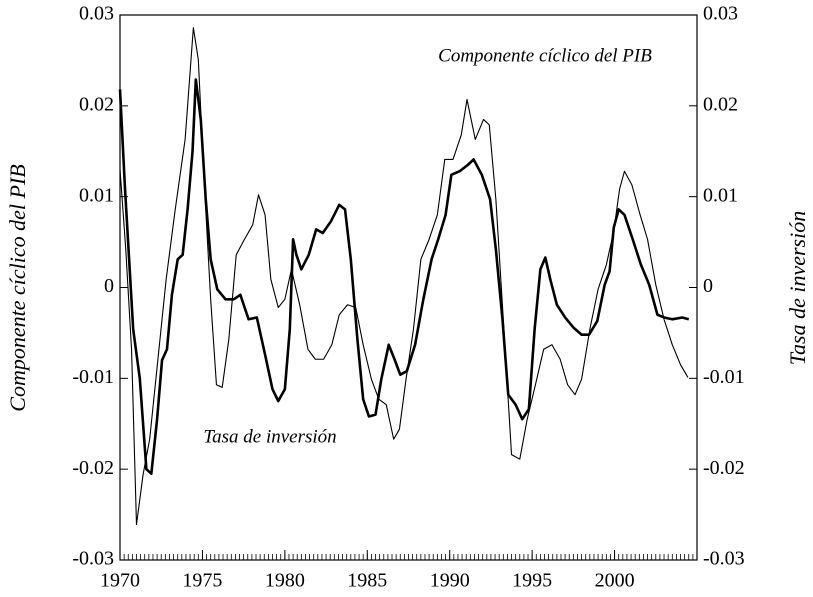 Image resolution: width=813 pixels, height=597 pixels. Describe the element at coordinates (93, 468) in the screenshot. I see `y-tick-label: -0.02` at that location.